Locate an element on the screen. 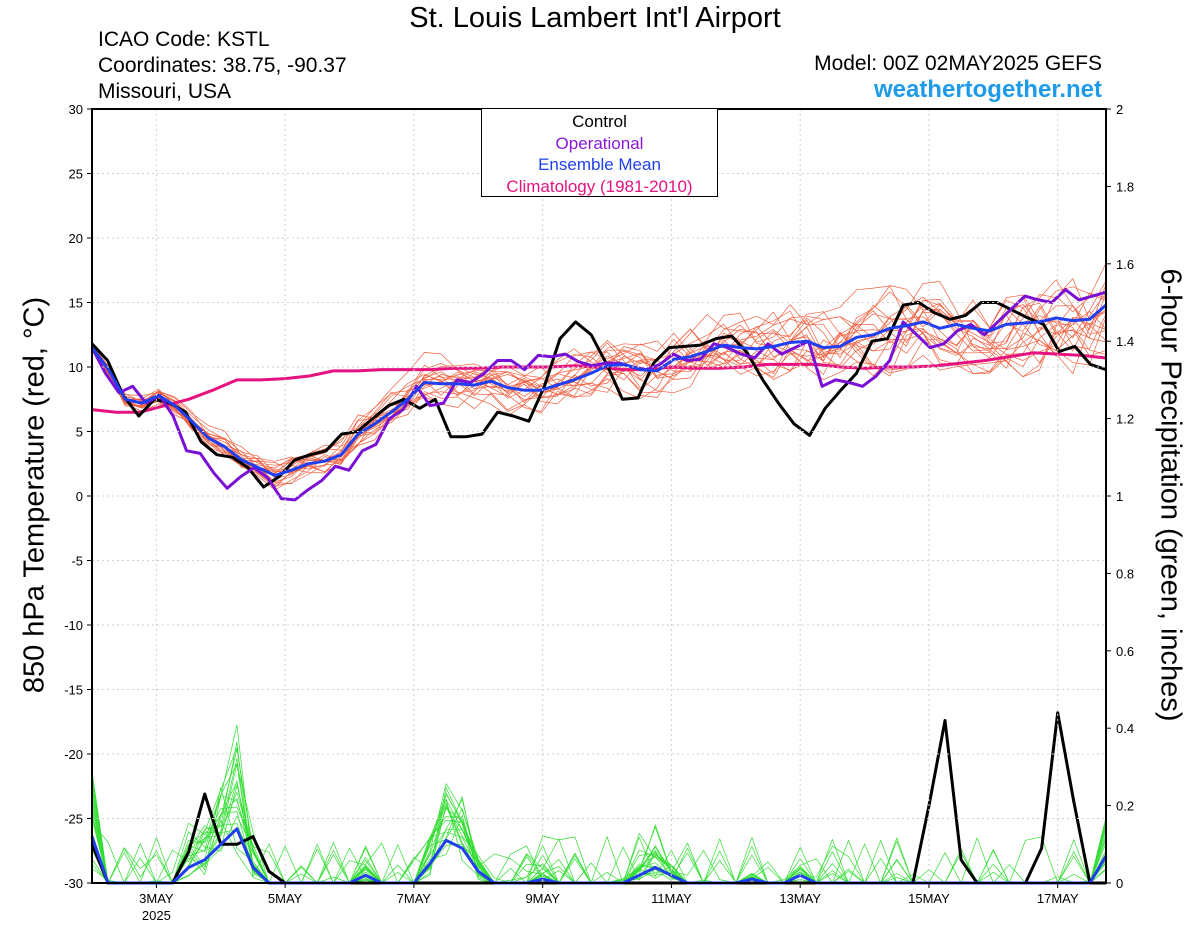 Image resolution: width=1200 pixels, height=927 pixels. x-tick-label: 5MAY is located at coordinates (285, 898).